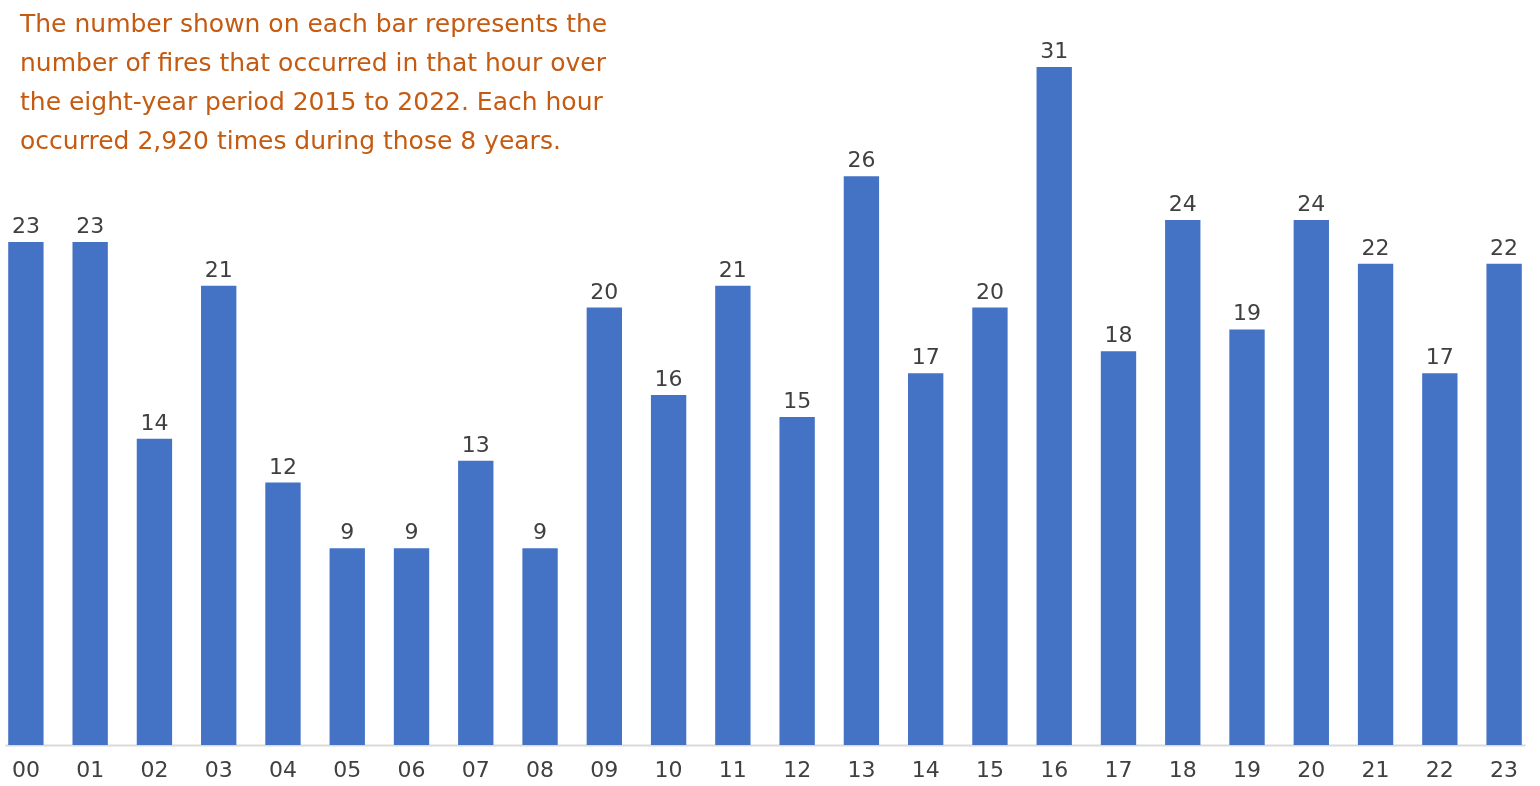 This screenshot has width=1540, height=786. What do you see at coordinates (475, 769) in the screenshot?
I see `x-tick-label: 07` at bounding box center [475, 769].